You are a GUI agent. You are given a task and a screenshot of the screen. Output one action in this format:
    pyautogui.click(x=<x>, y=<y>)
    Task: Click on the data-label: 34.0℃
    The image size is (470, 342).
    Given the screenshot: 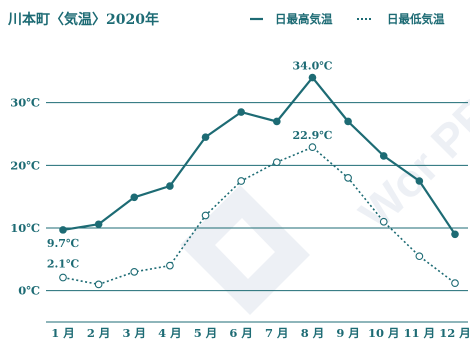 What is the action you would take?
    pyautogui.click(x=312, y=66)
    